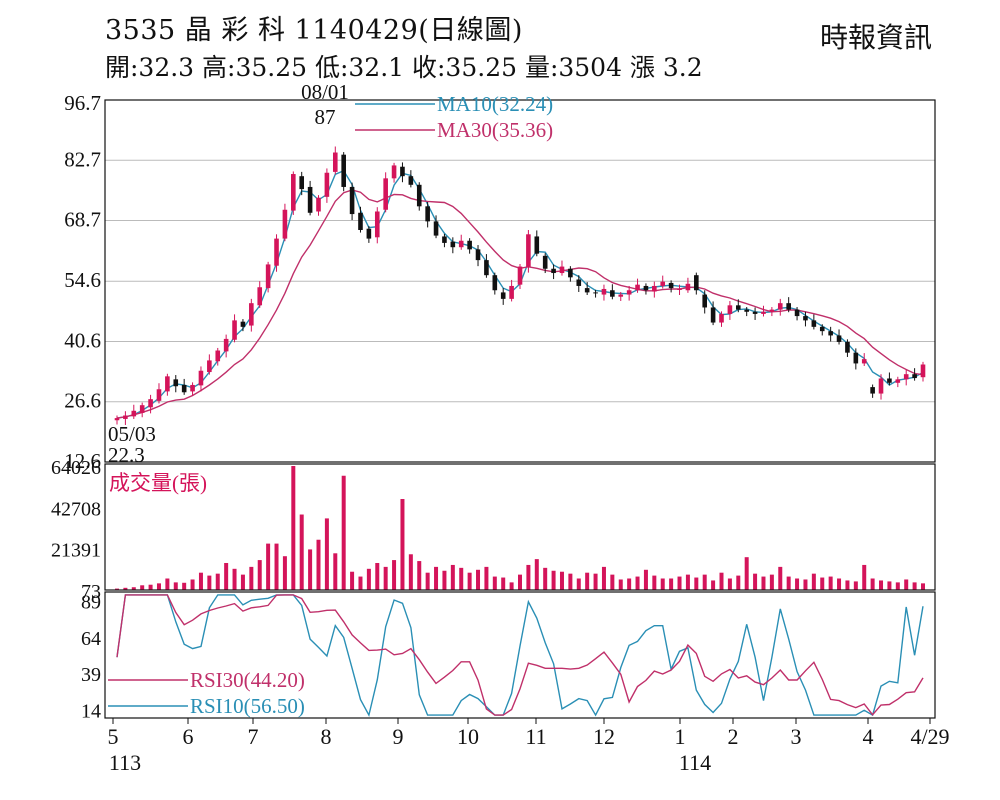 The height and width of the screenshot is (800, 1000). I want to click on x-month-label: 9, so click(398, 736).